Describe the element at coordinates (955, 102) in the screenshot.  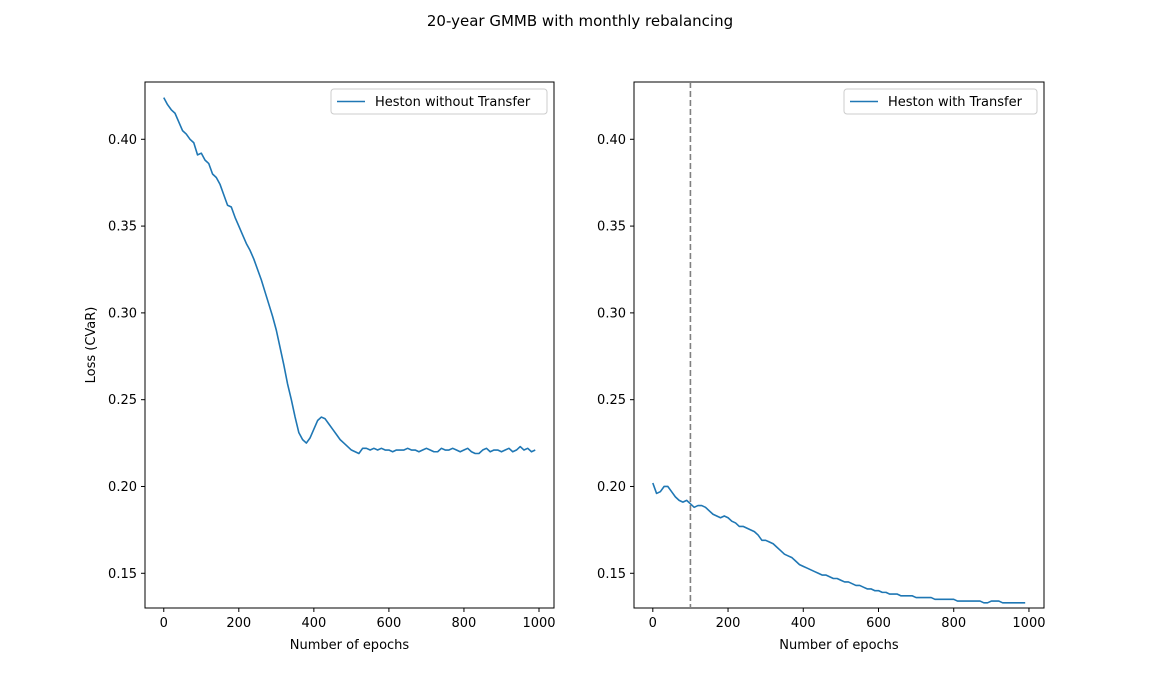
I see `legend-label: Heston with Transfer` at that location.